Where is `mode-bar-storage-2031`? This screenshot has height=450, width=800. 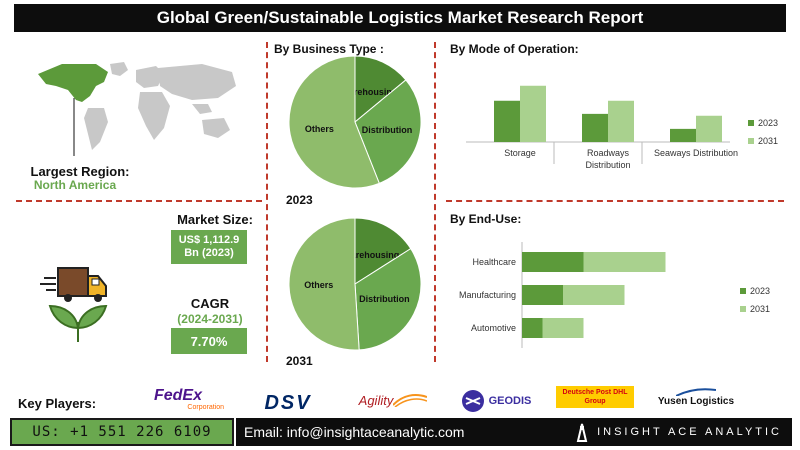
mode-bar-storage-2031 is located at coordinates (533, 113).